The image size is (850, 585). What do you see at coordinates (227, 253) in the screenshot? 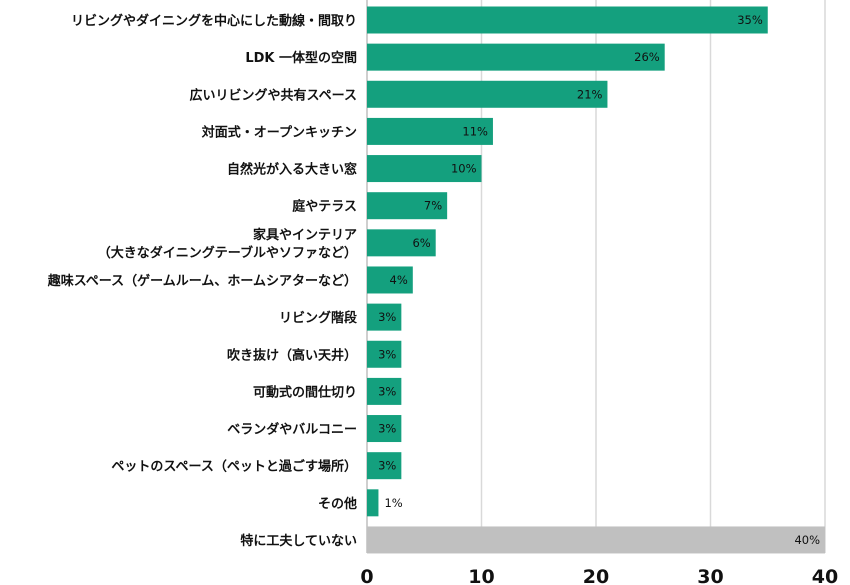
I see `category-label: （大きなダイニングテーブルやソファなど）` at bounding box center [227, 253].